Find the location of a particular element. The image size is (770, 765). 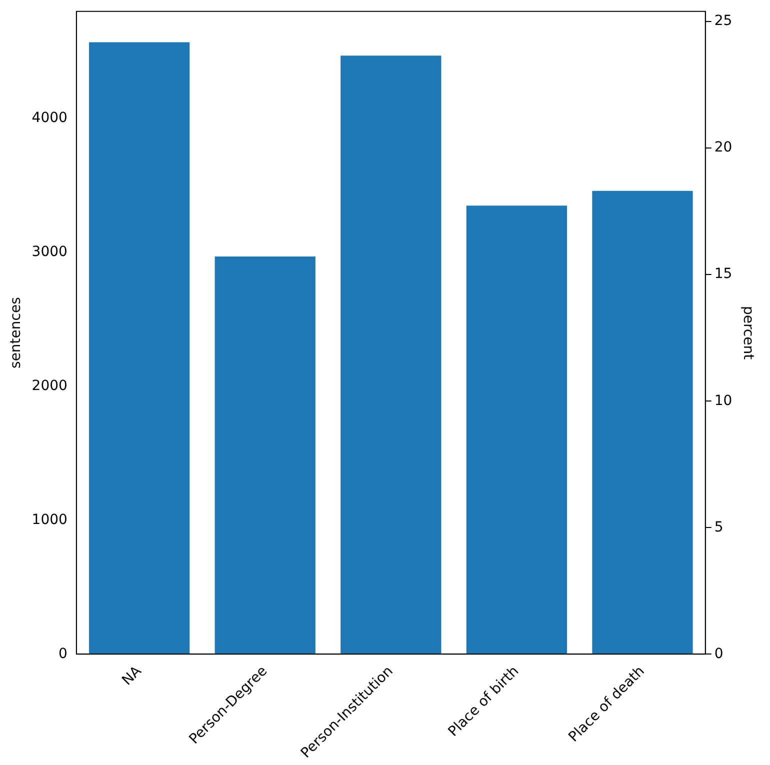

y2-tick-label: 10 is located at coordinates (723, 400).